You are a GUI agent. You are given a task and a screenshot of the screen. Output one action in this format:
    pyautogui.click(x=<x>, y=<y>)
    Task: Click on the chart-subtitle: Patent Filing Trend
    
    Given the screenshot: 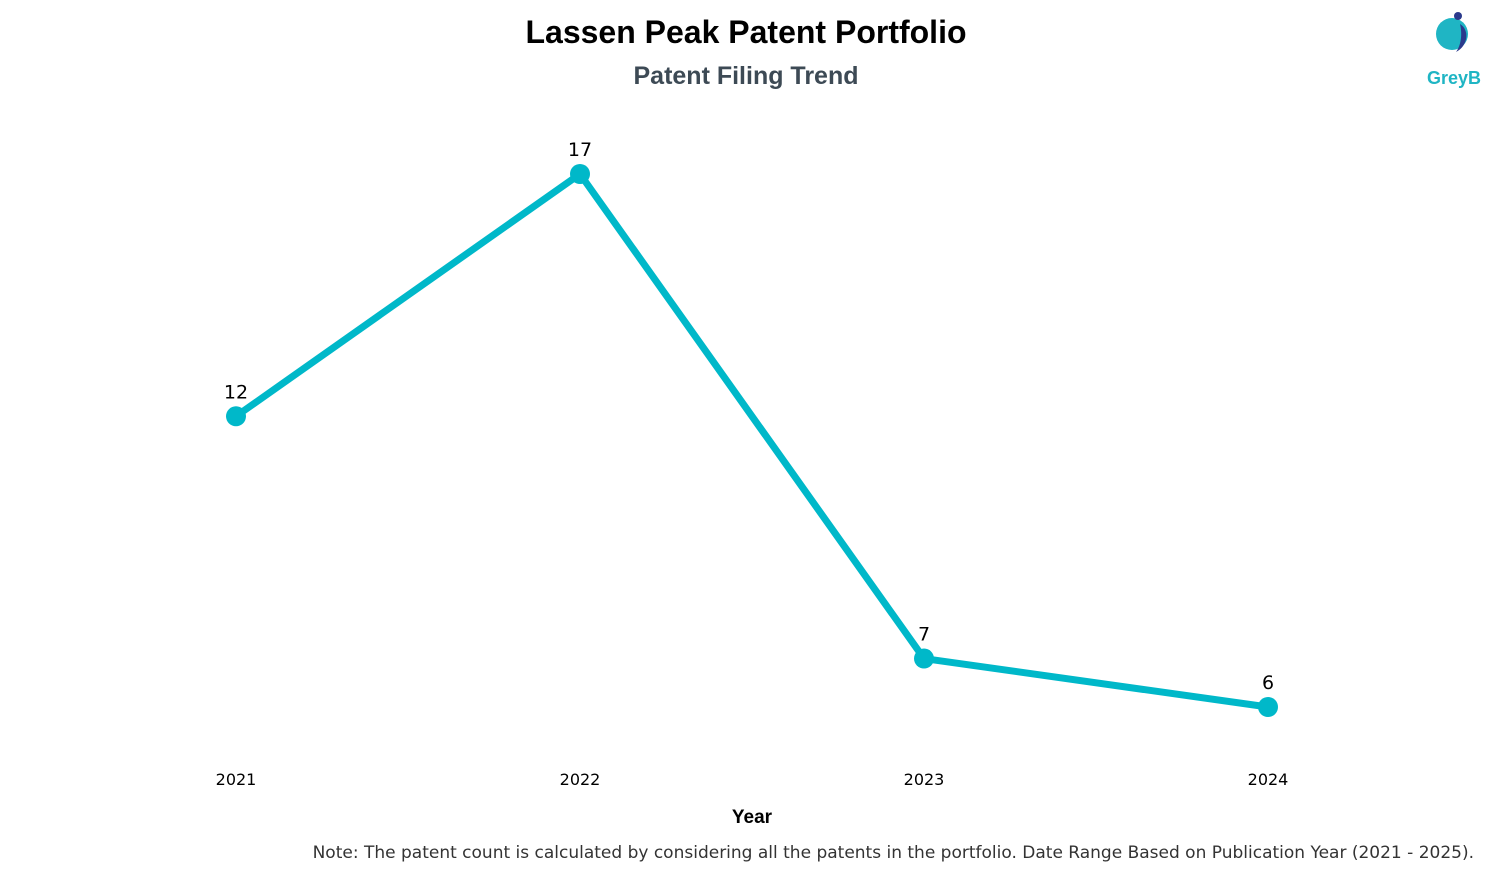 What is the action you would take?
    pyautogui.click(x=746, y=76)
    